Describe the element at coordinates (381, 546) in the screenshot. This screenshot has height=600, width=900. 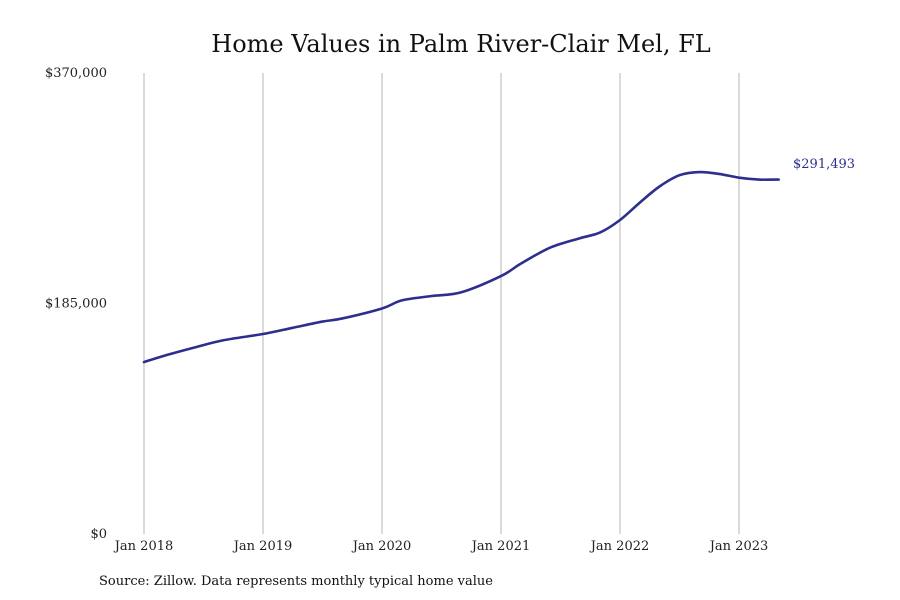
I see `x-tick-label: Jan 2020` at that location.